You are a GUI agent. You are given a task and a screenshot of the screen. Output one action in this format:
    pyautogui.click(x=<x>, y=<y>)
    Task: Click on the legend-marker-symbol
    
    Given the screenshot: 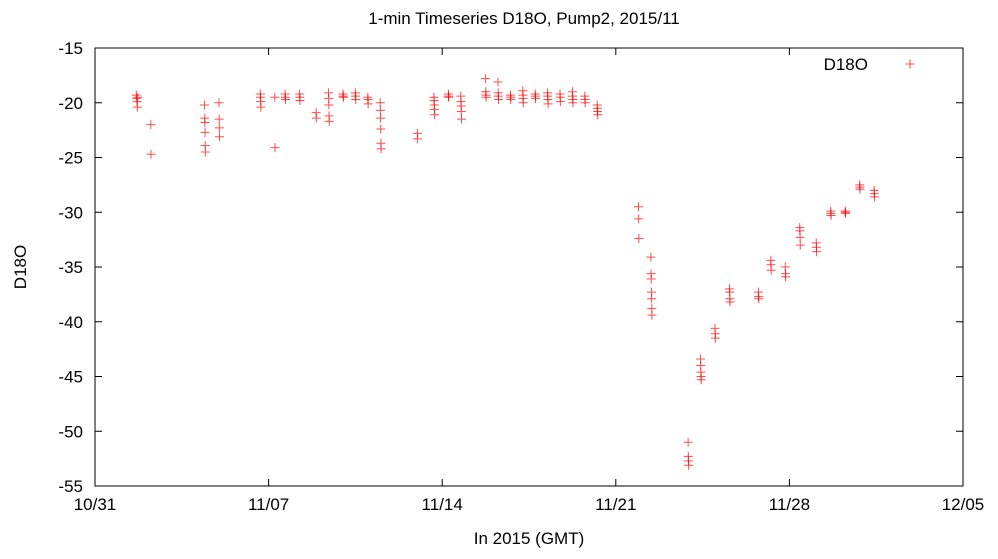 What is the action you would take?
    pyautogui.click(x=910, y=64)
    